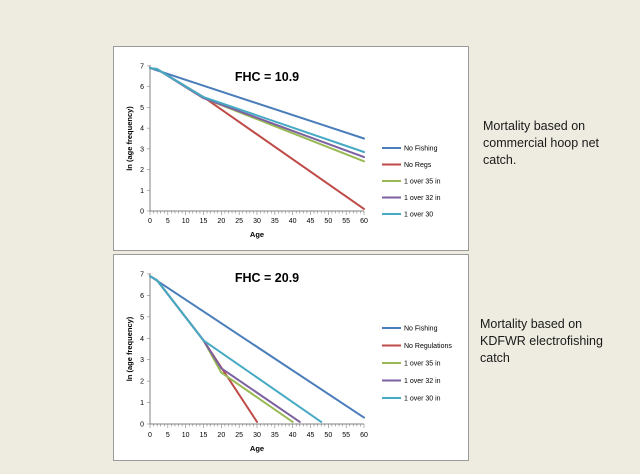 The image size is (640, 474). What do you see at coordinates (418, 165) in the screenshot?
I see `legend-label: No Regs` at bounding box center [418, 165].